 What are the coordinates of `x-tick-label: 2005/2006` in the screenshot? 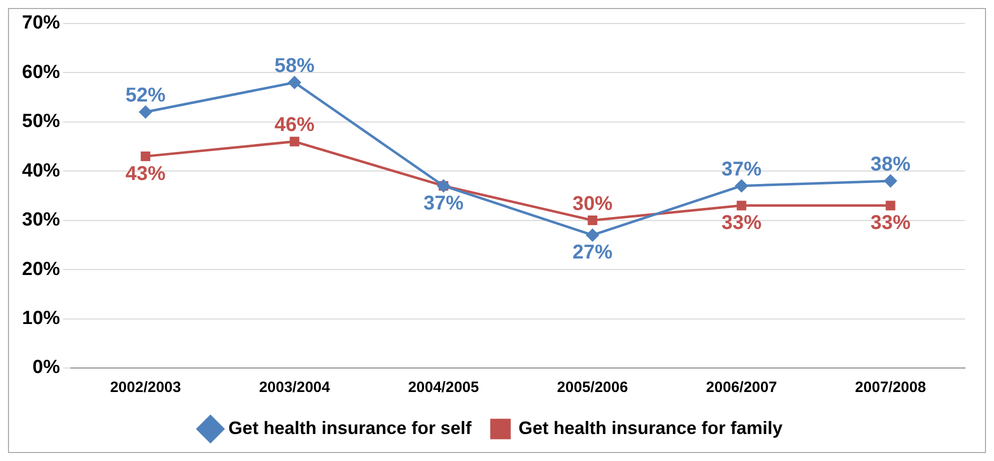 It's located at (592, 387).